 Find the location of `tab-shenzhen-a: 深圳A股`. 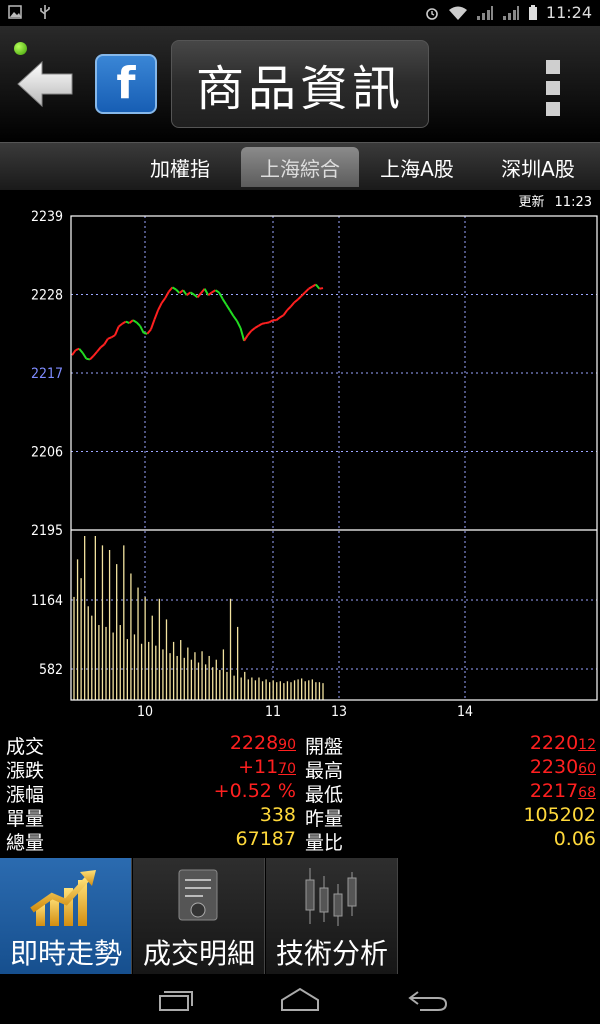

tab-shenzhen-a: 深圳A股 is located at coordinates (538, 167).